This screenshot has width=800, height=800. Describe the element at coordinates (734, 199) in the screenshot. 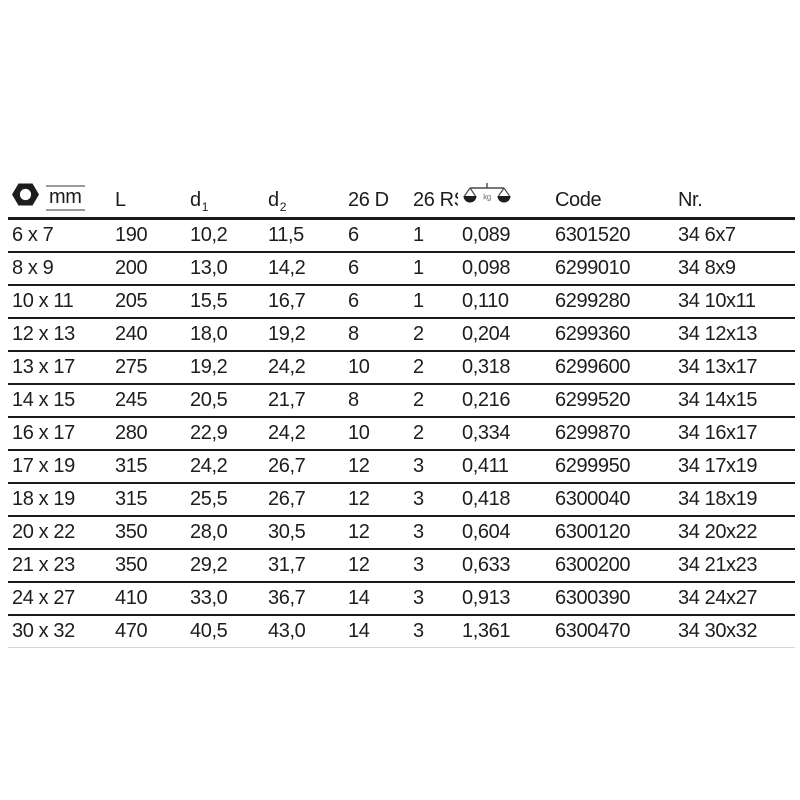

I see `header-nr: Nr.` at that location.